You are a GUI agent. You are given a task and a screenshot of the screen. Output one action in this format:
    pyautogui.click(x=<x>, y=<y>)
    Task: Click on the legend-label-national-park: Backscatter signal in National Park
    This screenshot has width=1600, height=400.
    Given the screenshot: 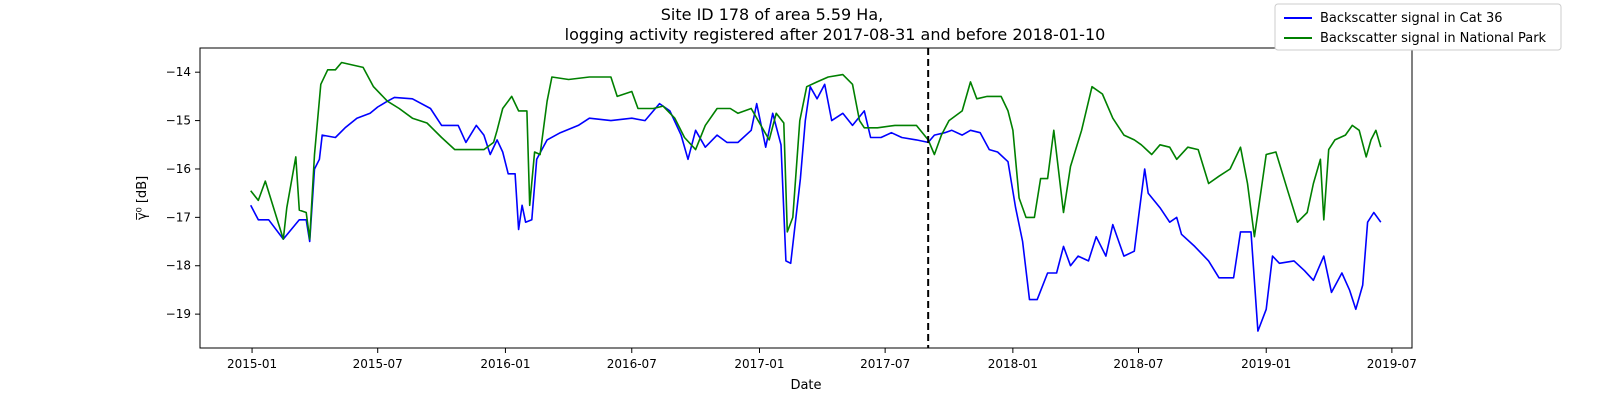 What is the action you would take?
    pyautogui.click(x=1433, y=38)
    